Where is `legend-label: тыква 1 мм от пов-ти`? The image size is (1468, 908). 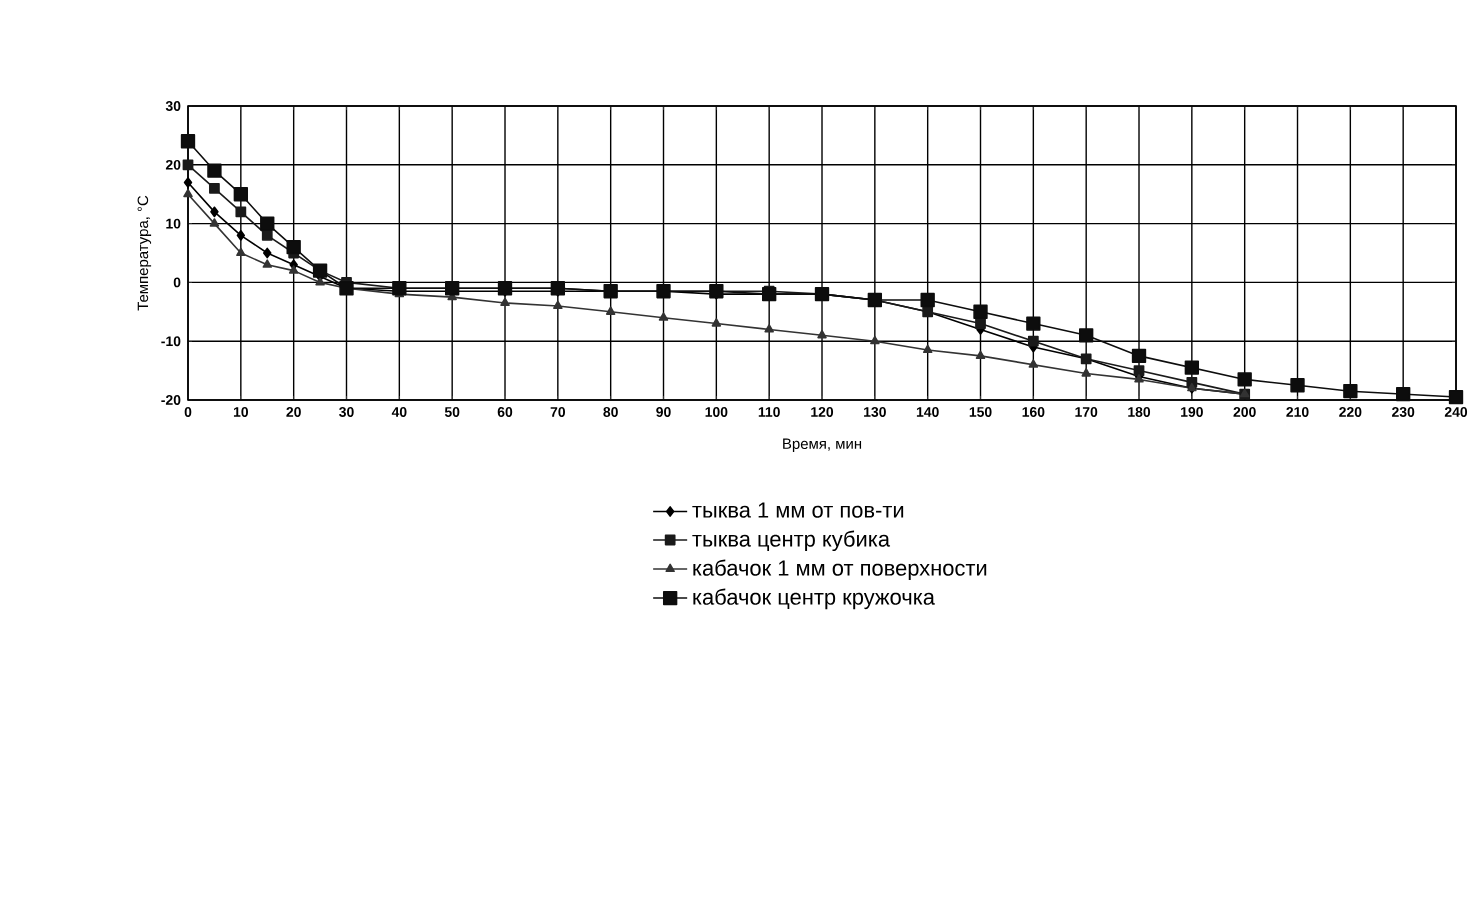
legend-label: тыква 1 мм от пов-ти is located at coordinates (798, 510).